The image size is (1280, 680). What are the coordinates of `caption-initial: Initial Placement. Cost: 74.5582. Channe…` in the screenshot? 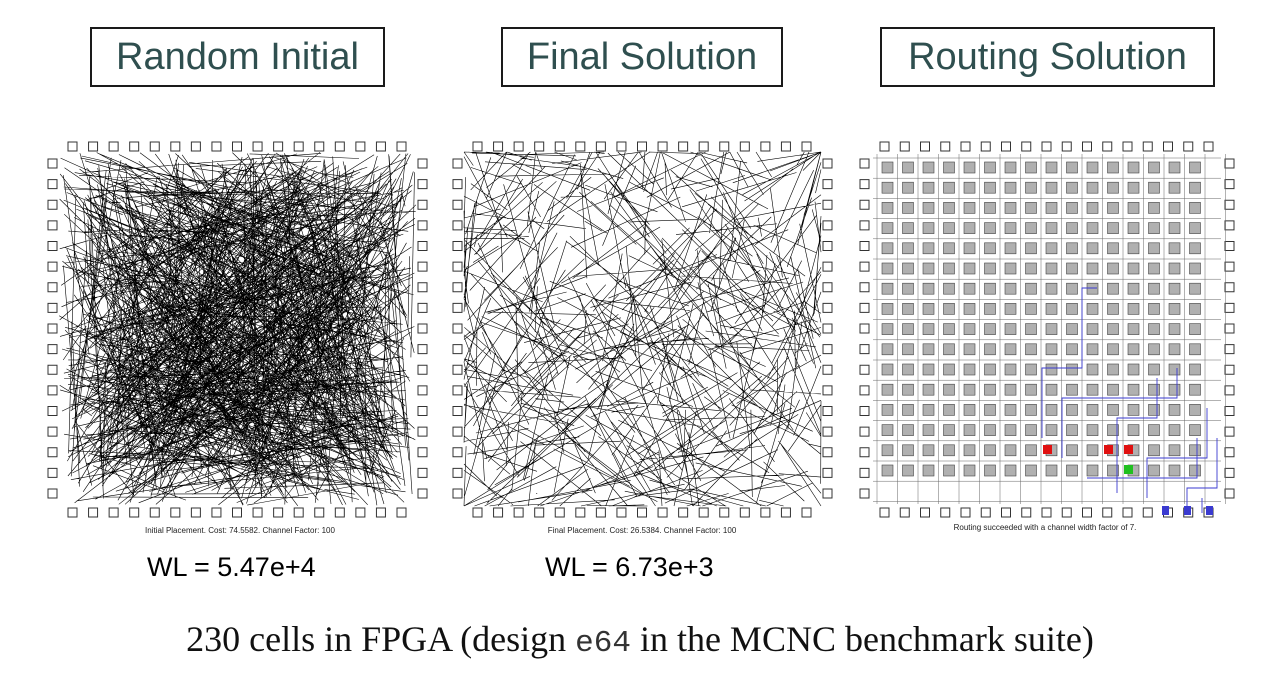 It's located at (240, 530).